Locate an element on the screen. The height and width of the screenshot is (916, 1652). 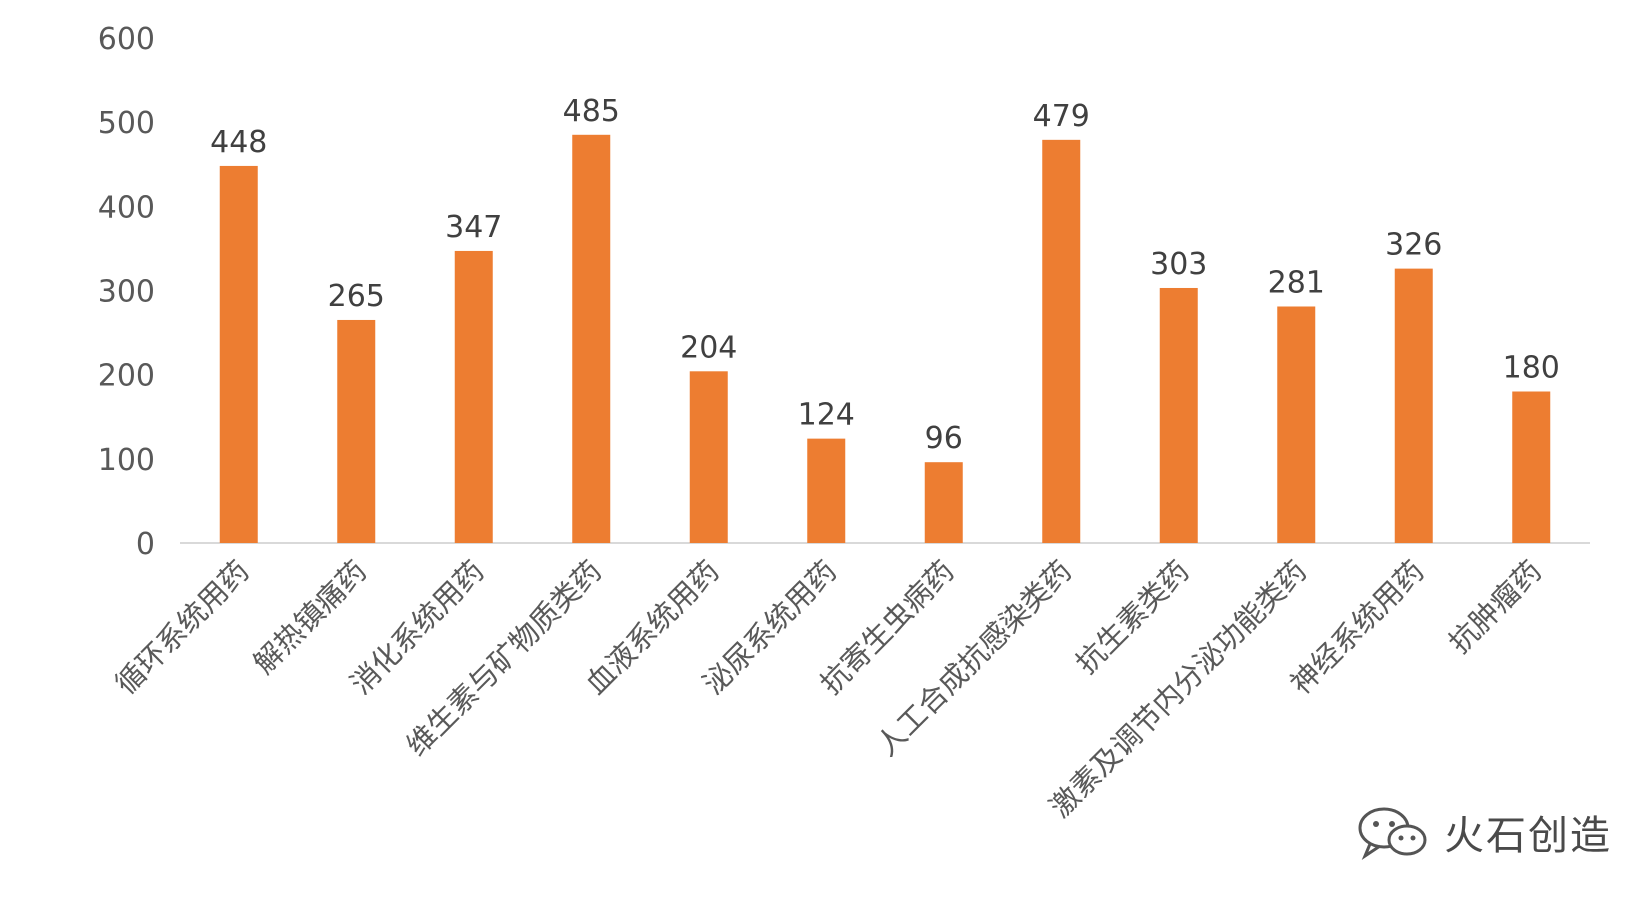
data-label: 265 is located at coordinates (356, 296).